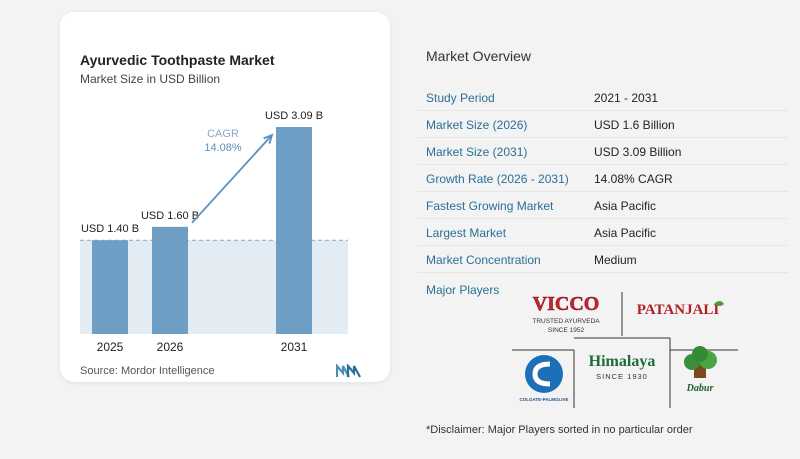 The image size is (800, 459). I want to click on overview-value: 14.08% CAGR, so click(633, 179).